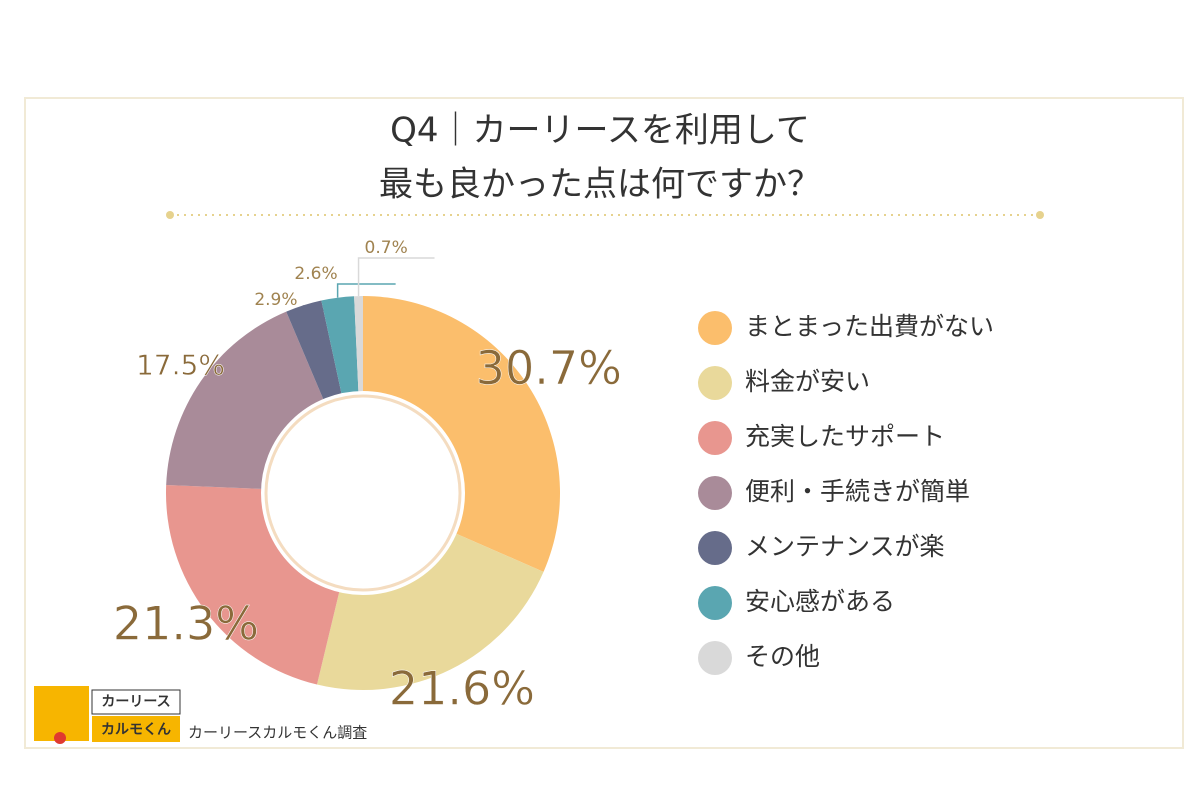 The image size is (1200, 804). Describe the element at coordinates (600, 185) in the screenshot. I see `chart-title: 最も良かった点は何ですか？` at that location.